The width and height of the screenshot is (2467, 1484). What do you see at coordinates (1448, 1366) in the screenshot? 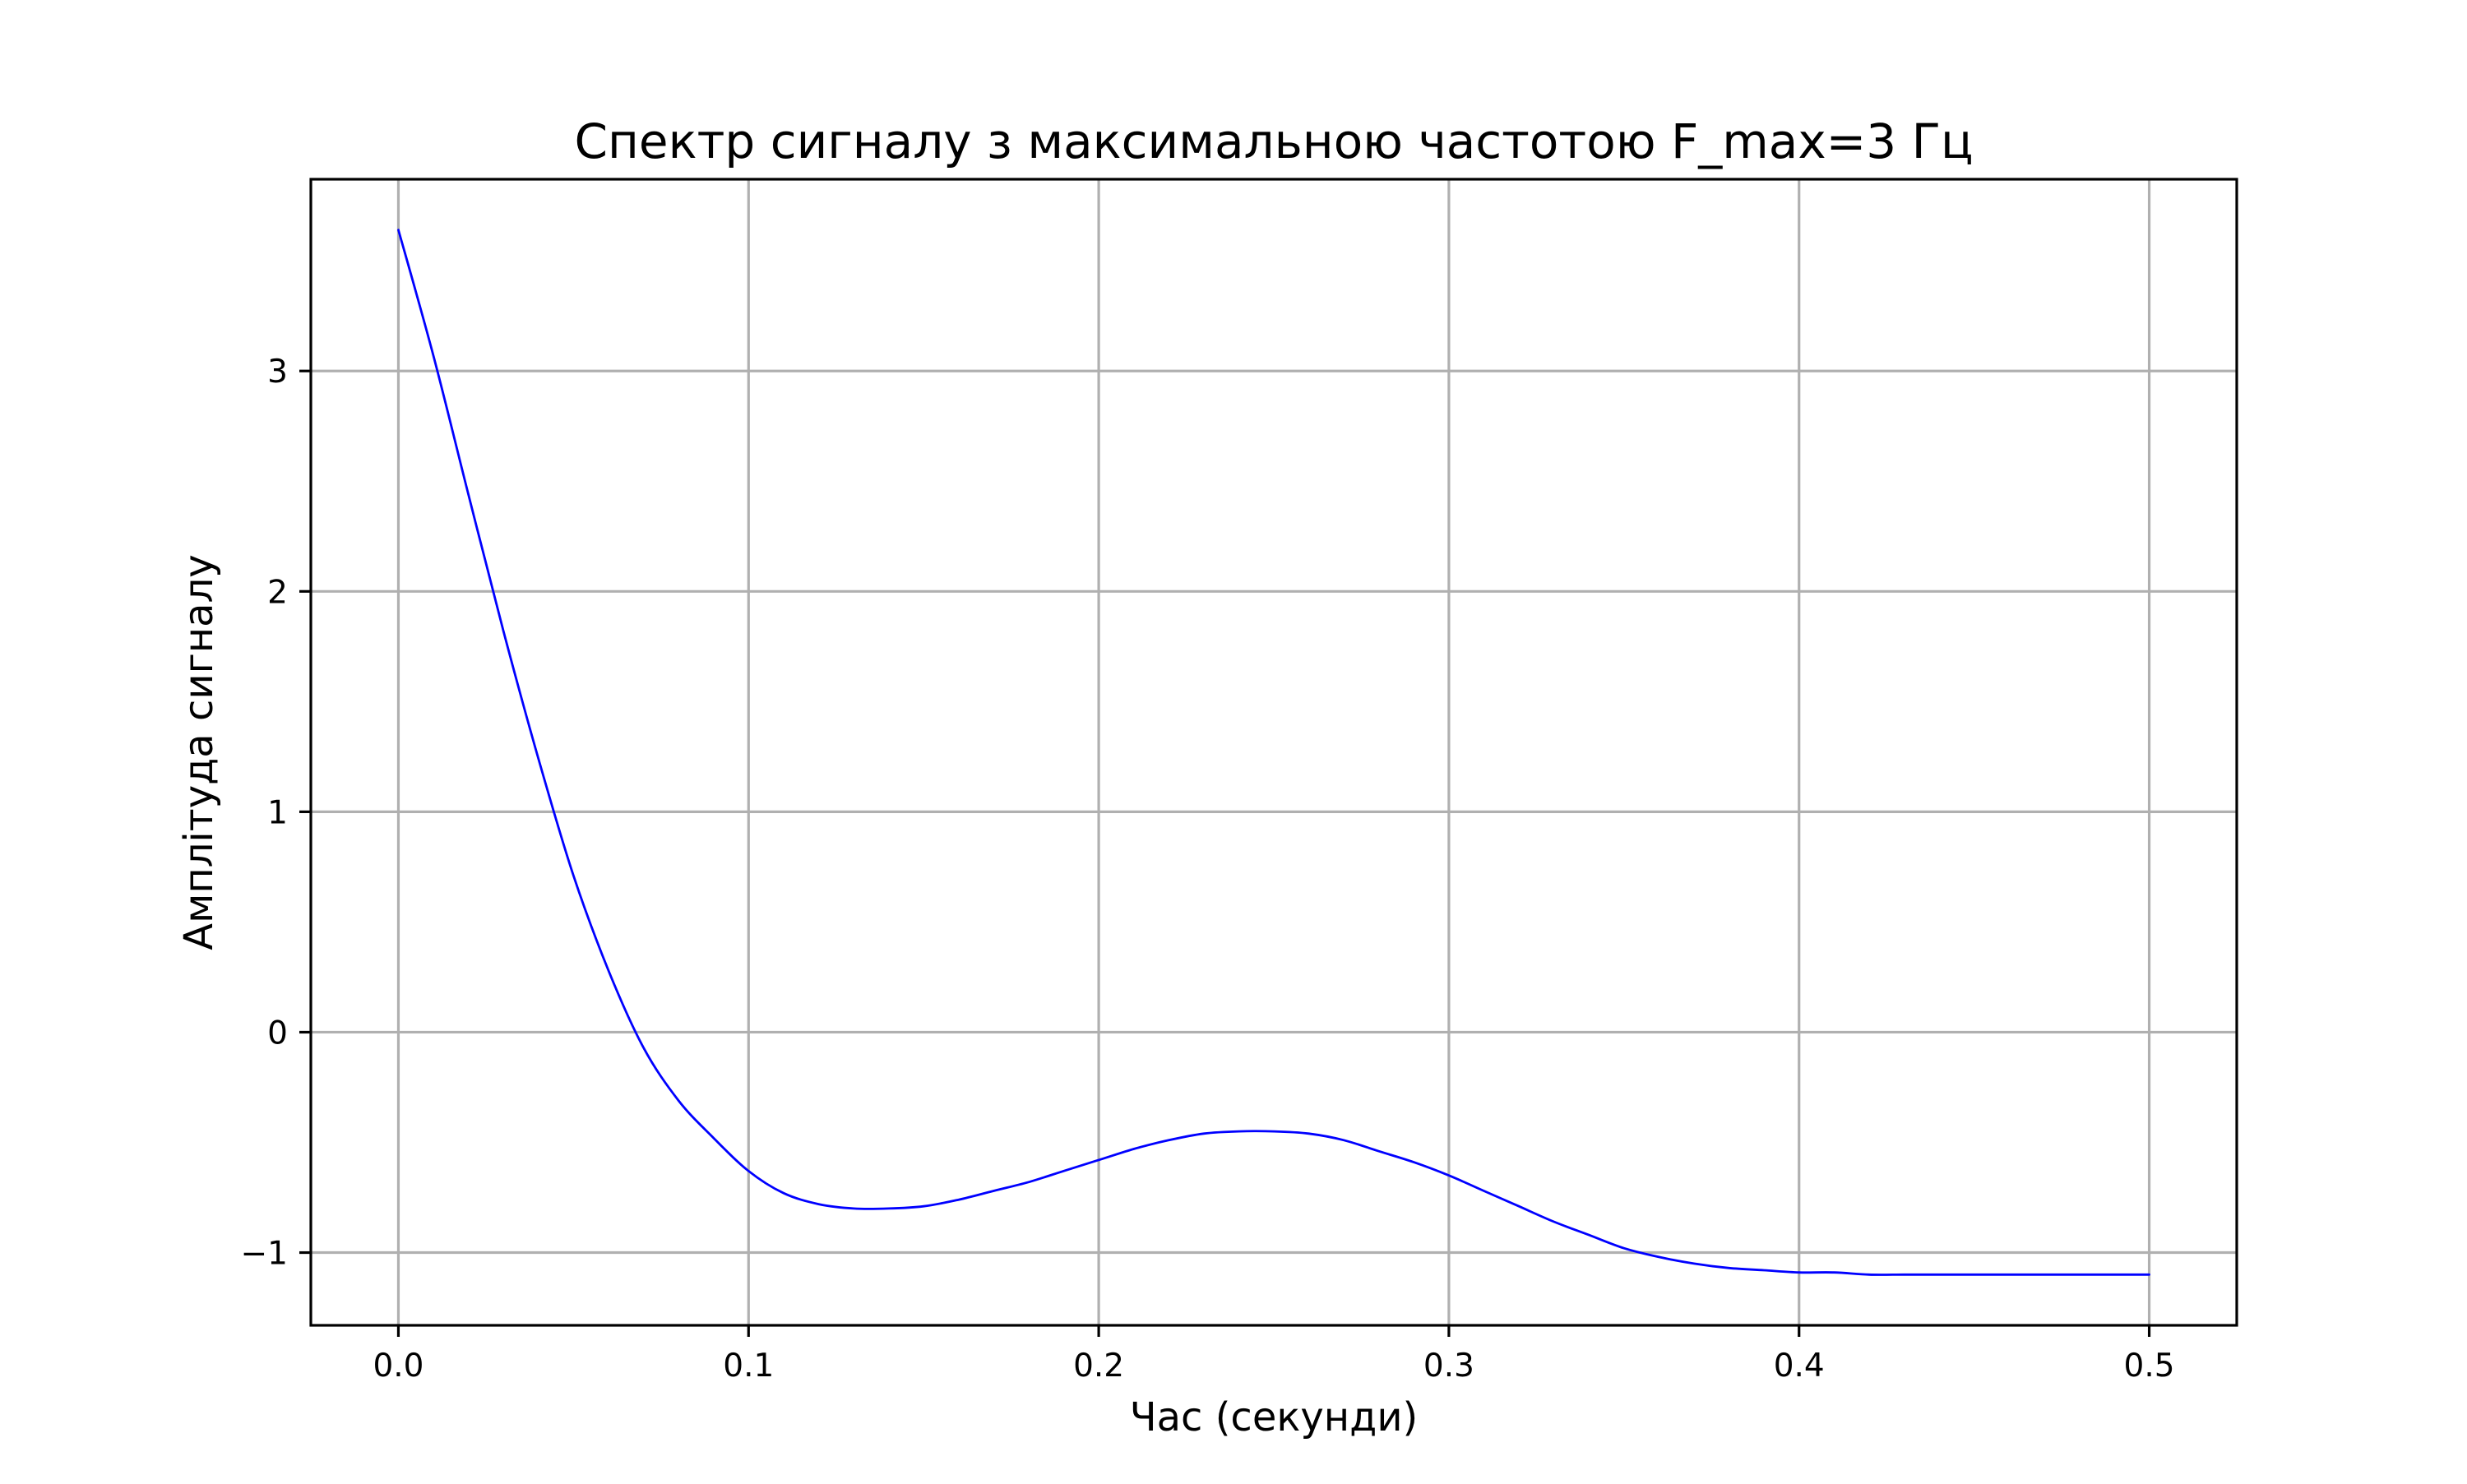
I see `x-tick-label-3: 0.3` at bounding box center [1448, 1366].